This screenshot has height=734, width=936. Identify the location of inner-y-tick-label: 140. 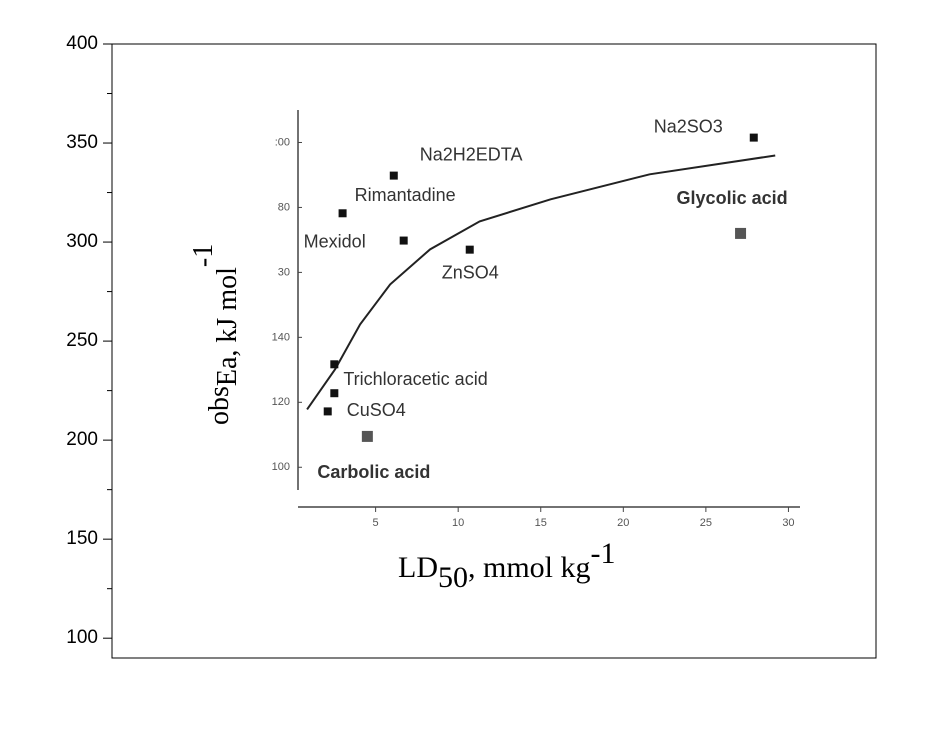
(281, 337).